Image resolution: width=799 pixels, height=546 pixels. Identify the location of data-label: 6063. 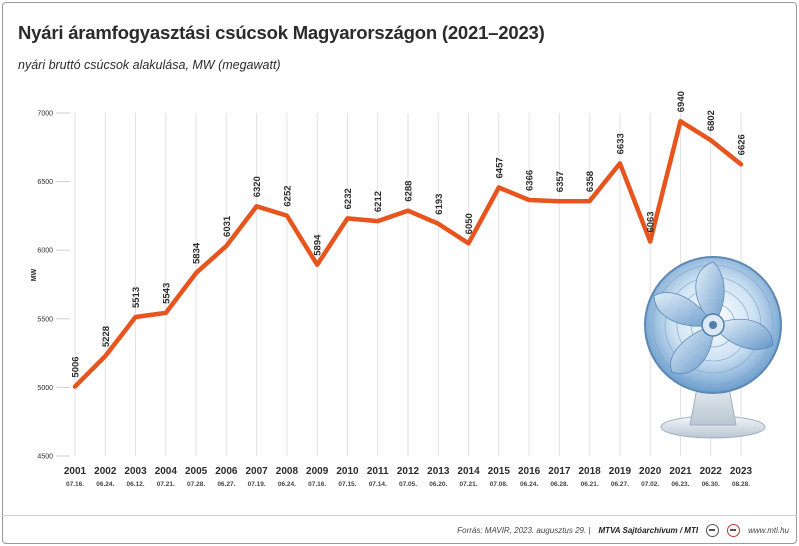
(651, 221).